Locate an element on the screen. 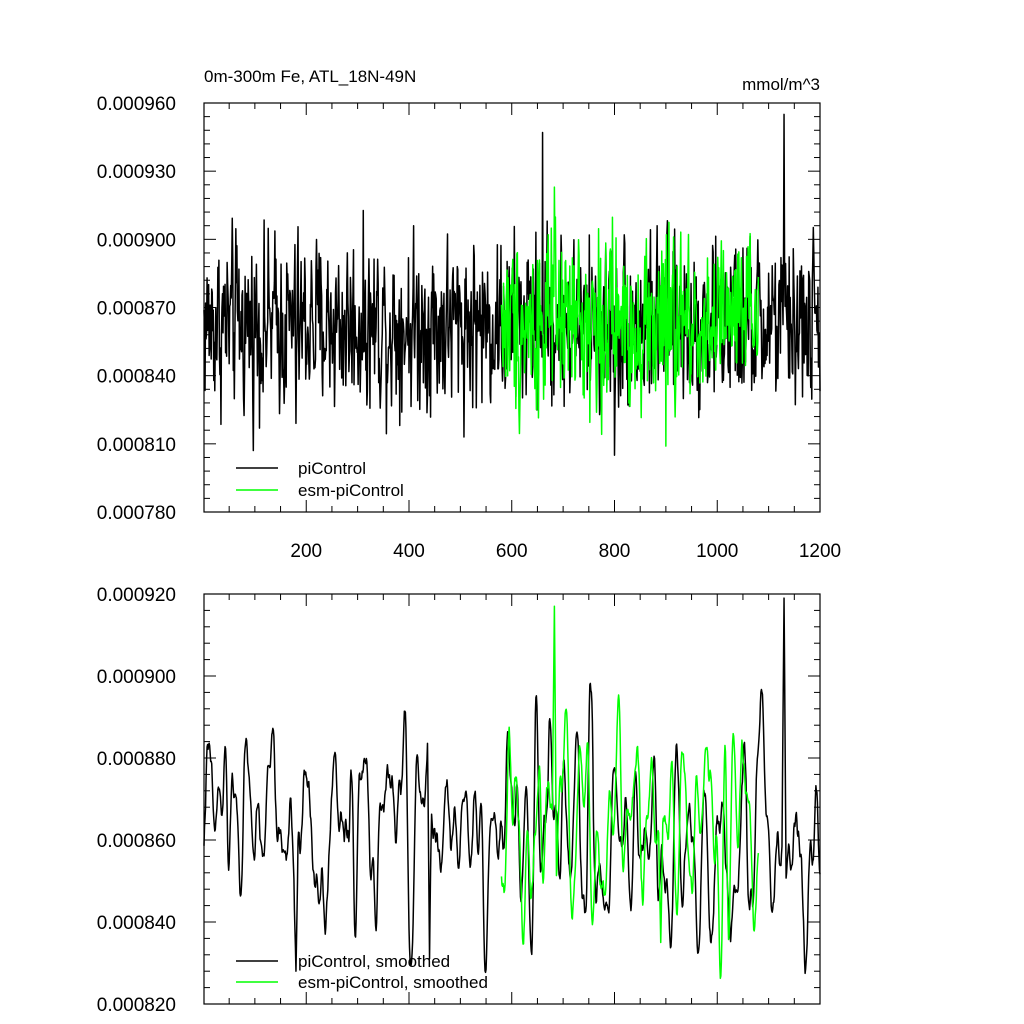 Image resolution: width=1024 pixels, height=1024 pixels. bottom-y-tick-label: 0.000820 is located at coordinates (136, 1005).